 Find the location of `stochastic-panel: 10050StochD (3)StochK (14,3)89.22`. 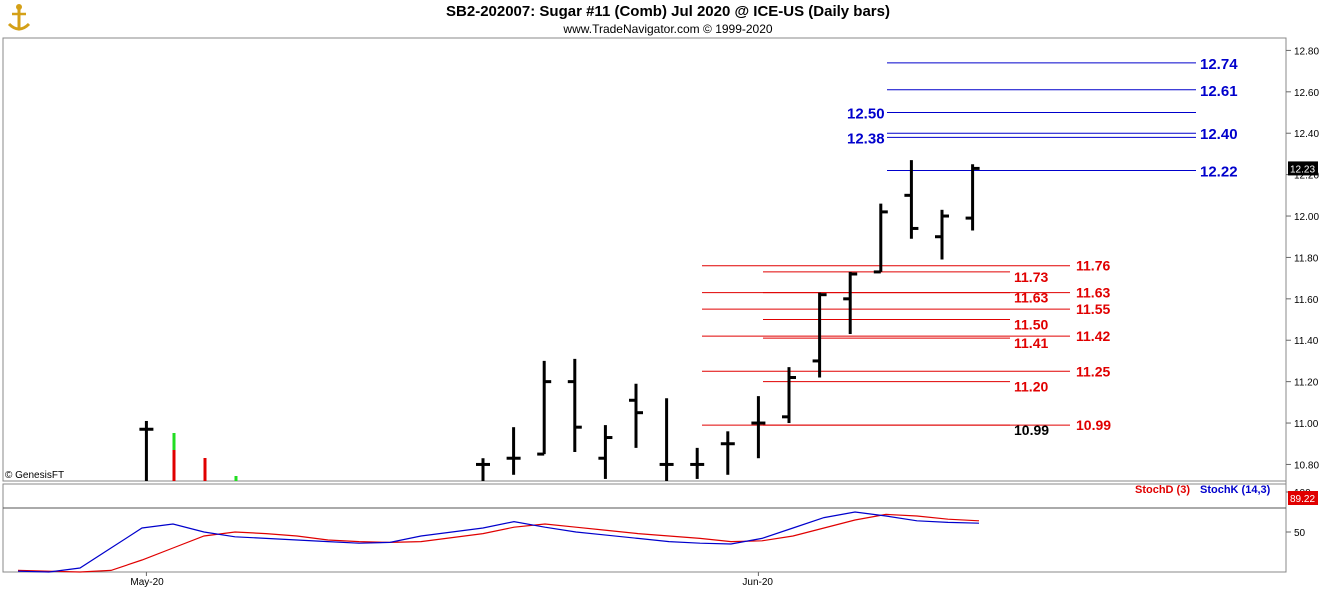

stochastic-panel: 10050StochD (3)StochK (14,3)89.22 is located at coordinates (660, 528).